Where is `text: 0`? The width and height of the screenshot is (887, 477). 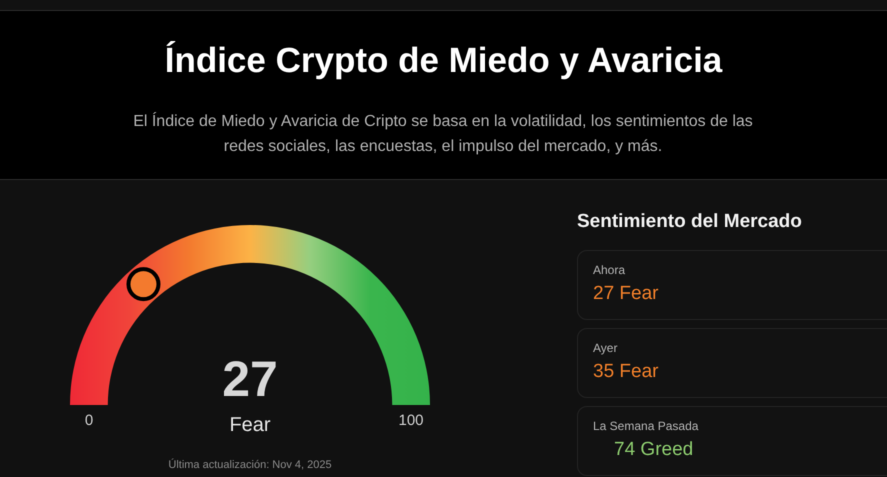 text: 0 is located at coordinates (89, 421).